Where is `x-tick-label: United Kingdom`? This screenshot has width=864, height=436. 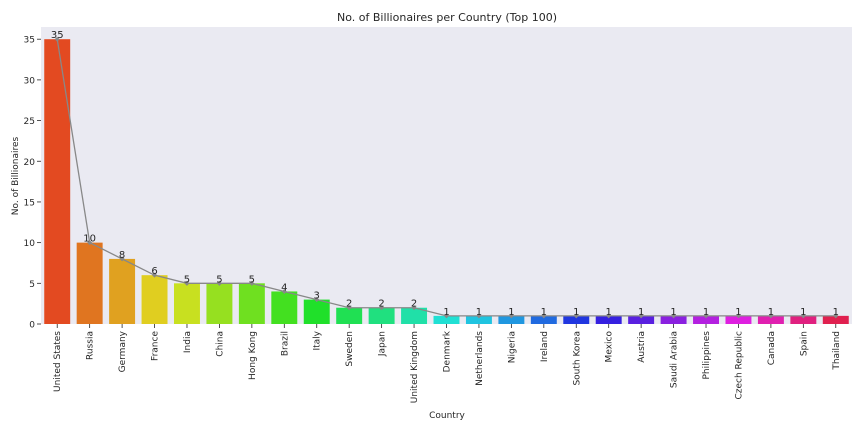
x-tick-label: United Kingdom is located at coordinates (415, 367).